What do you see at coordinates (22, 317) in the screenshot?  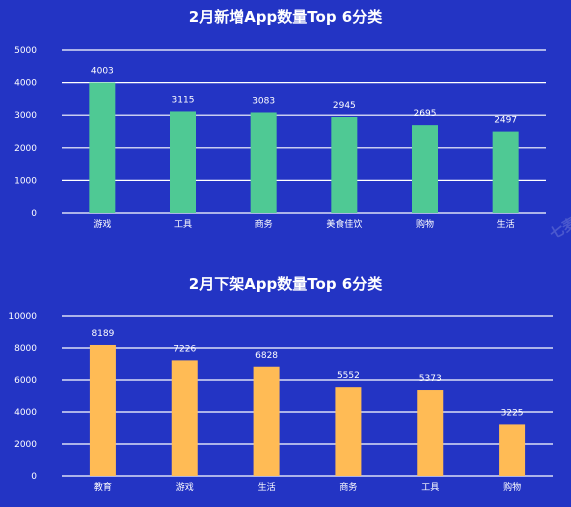 I see `y-tick-label: 10000` at bounding box center [22, 317].